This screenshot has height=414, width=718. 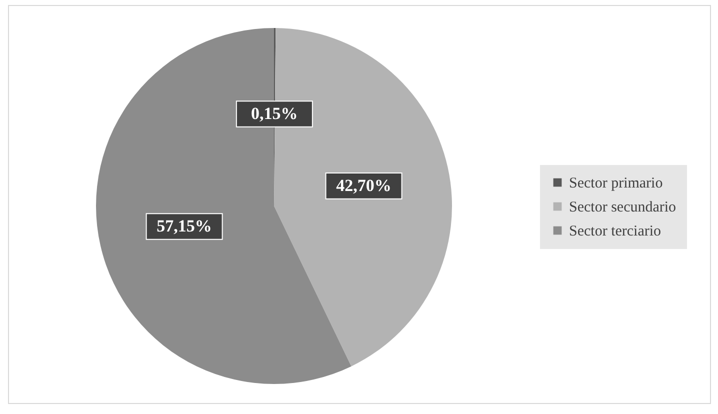 What do you see at coordinates (616, 184) in the screenshot?
I see `legend-label: Sector primario` at bounding box center [616, 184].